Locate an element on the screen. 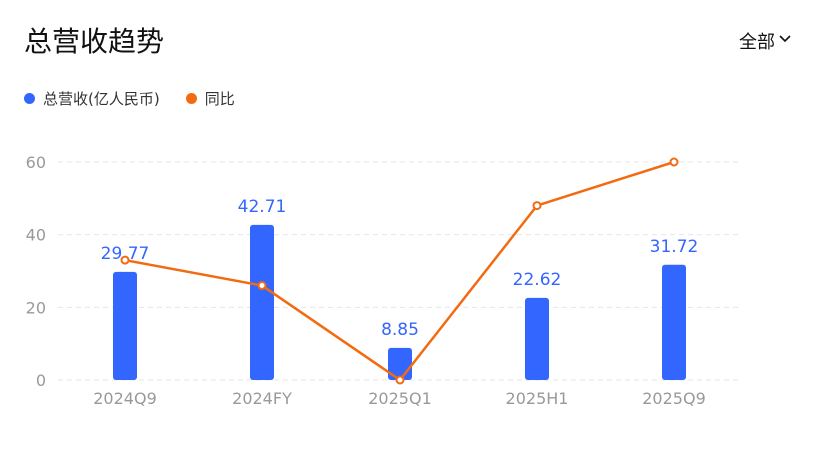 Image resolution: width=819 pixels, height=450 pixels. data-label: 42.71 is located at coordinates (262, 207).